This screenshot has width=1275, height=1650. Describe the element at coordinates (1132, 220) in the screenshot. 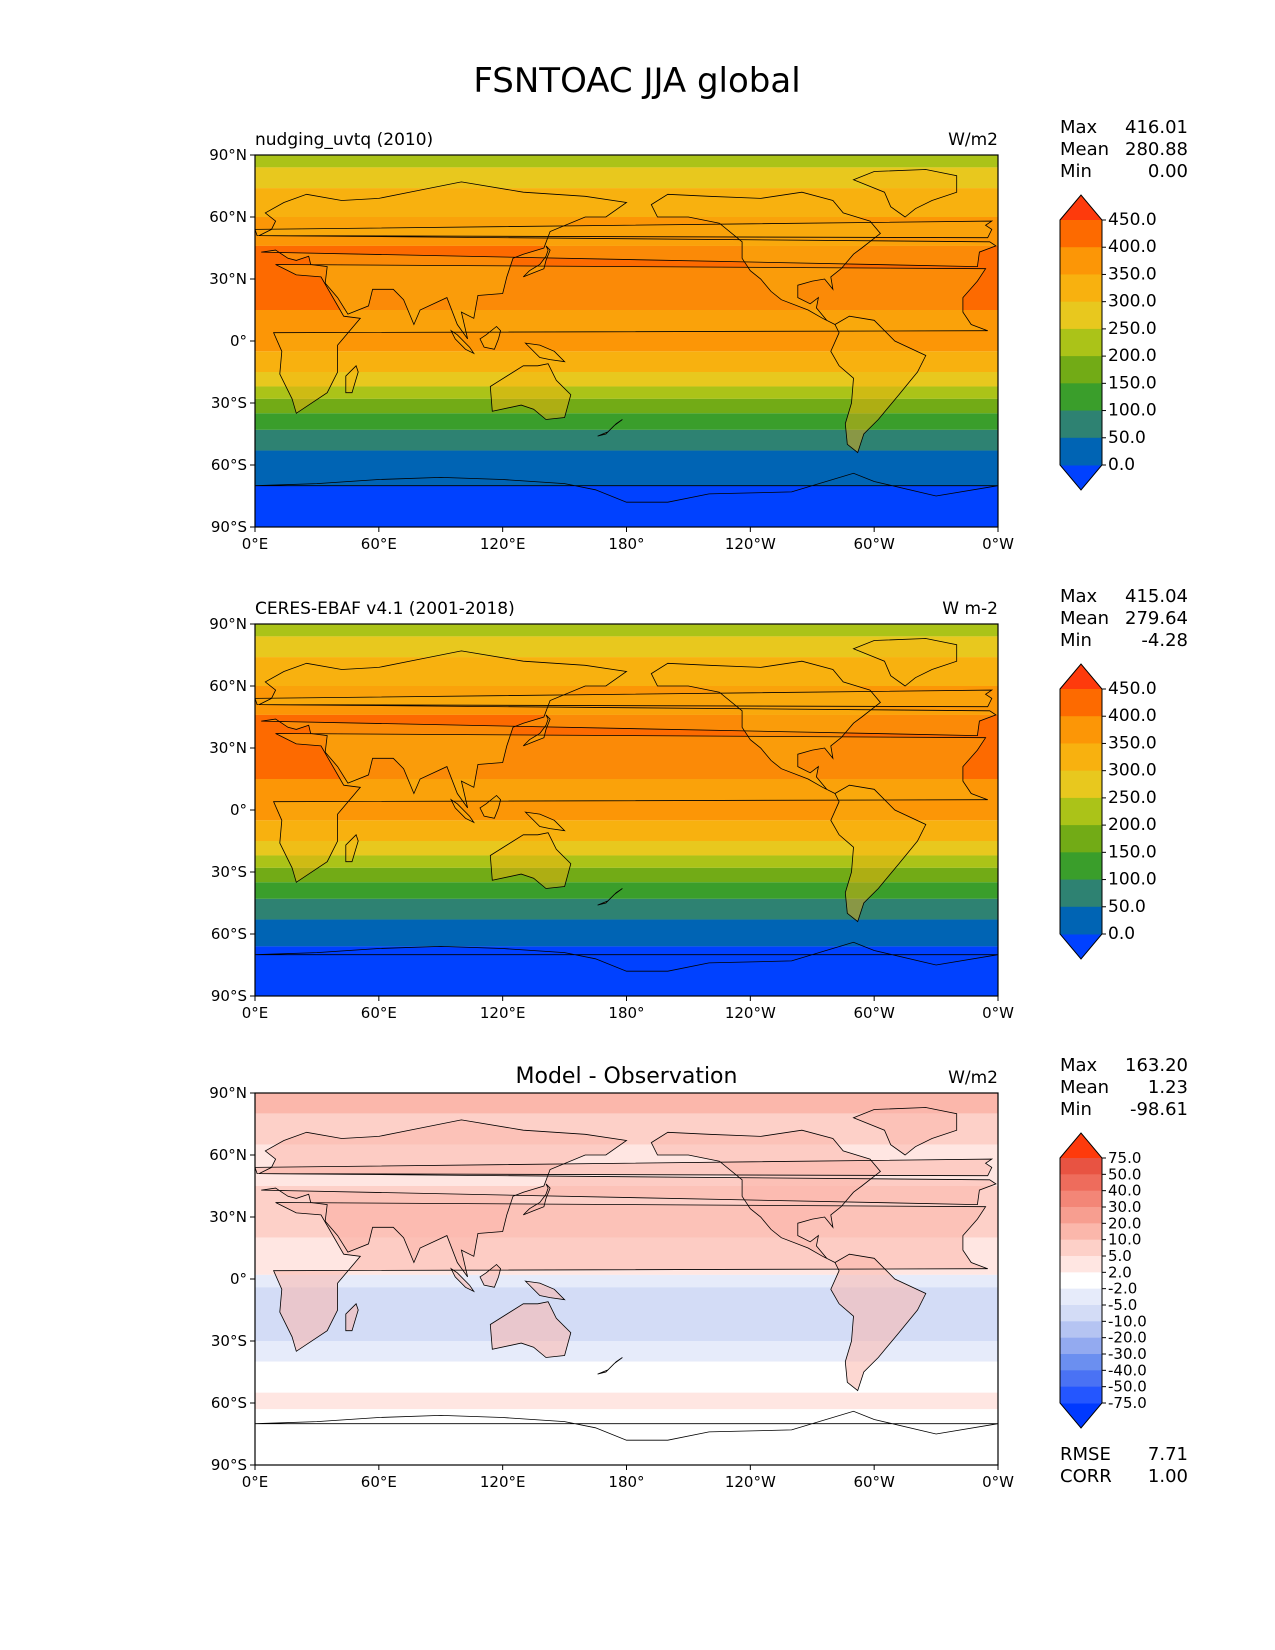

I see `colorbar-level-label: 450.0` at that location.